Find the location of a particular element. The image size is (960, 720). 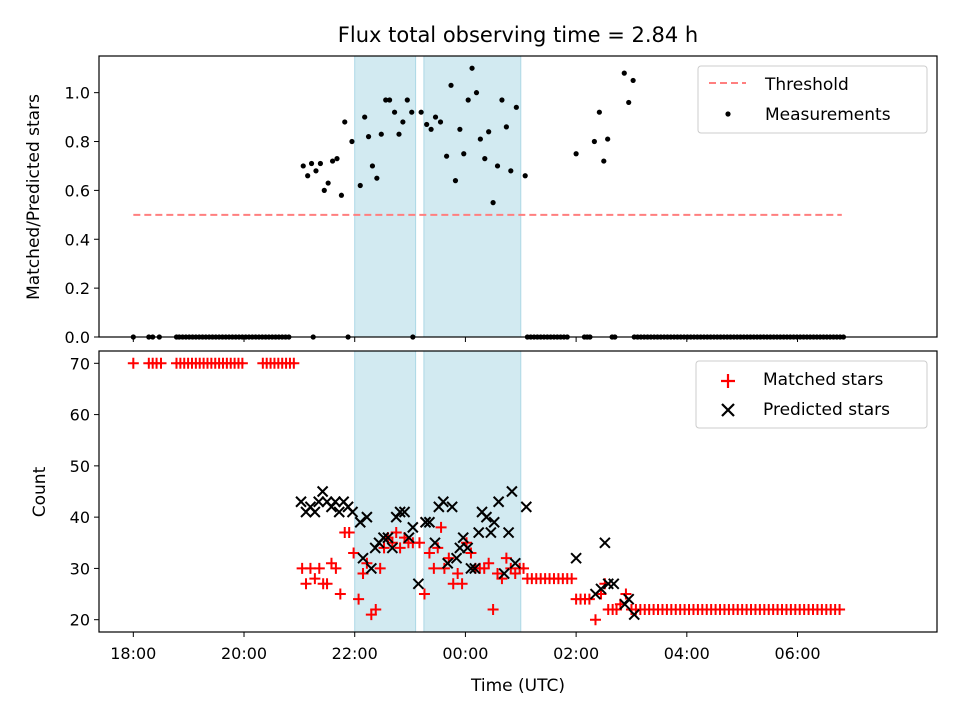

x-tick-label: 06:00 is located at coordinates (797, 653).